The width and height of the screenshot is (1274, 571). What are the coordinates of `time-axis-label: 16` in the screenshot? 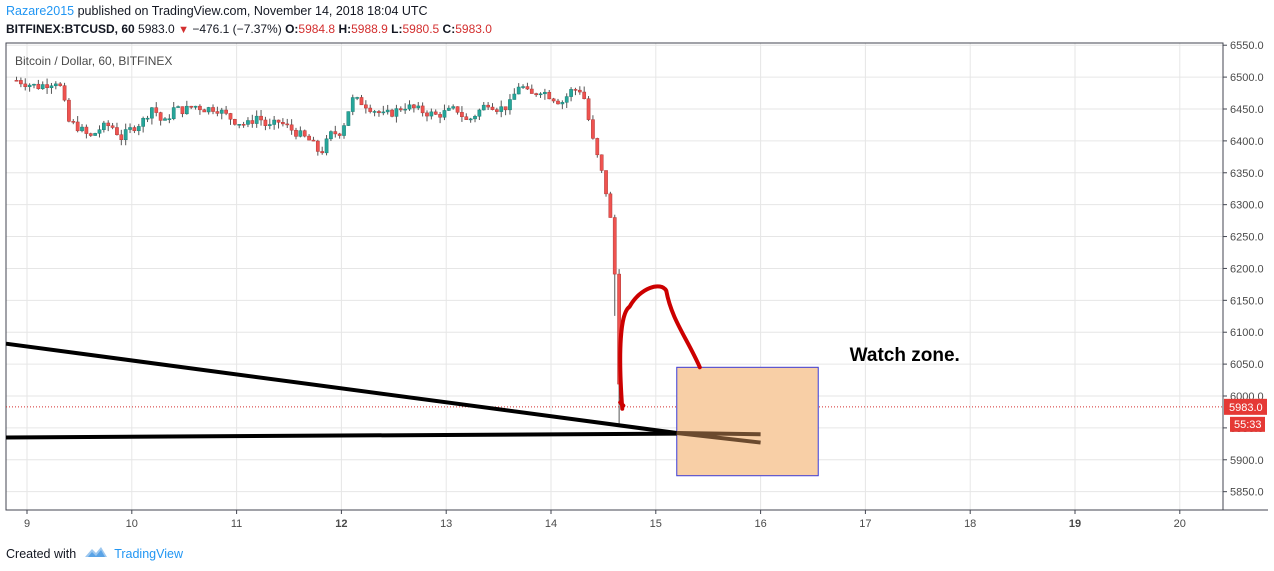 It's located at (760, 524).